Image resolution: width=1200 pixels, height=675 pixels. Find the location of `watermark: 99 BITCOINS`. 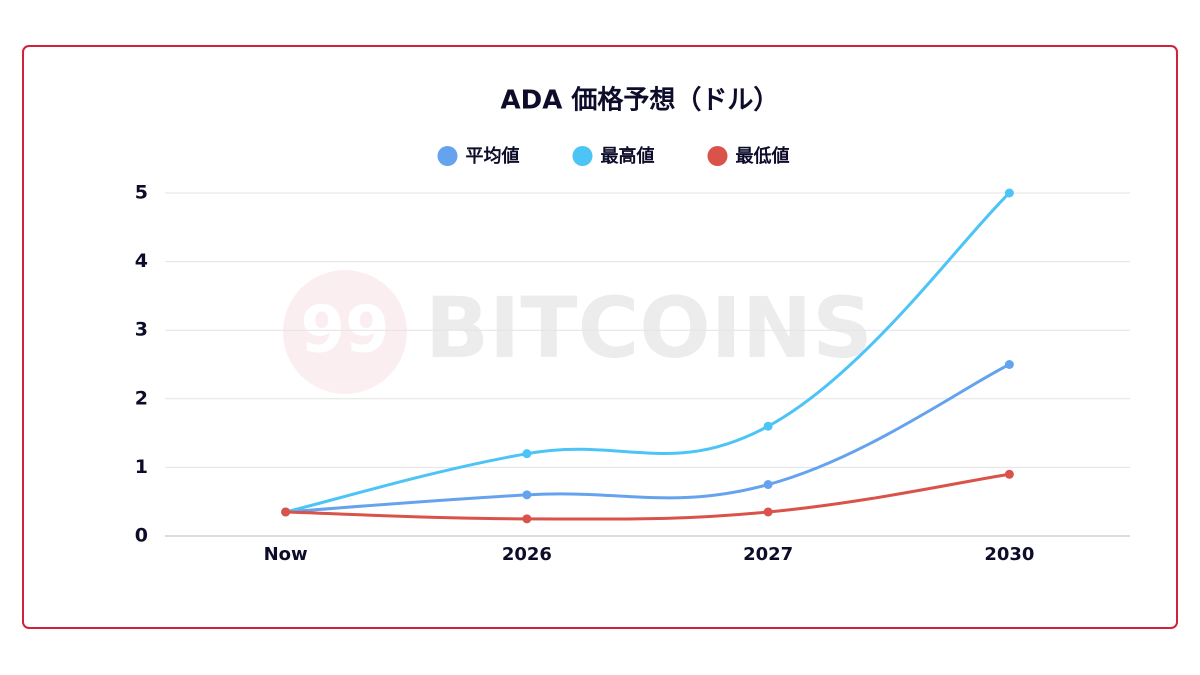

watermark: 99 BITCOINS is located at coordinates (578, 332).